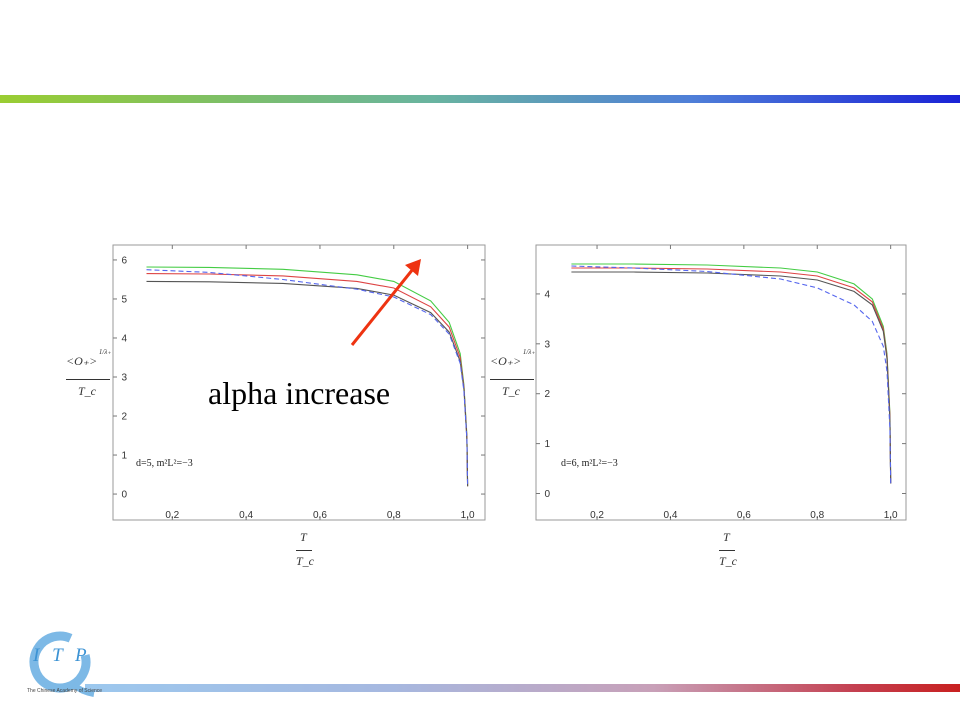 This screenshot has height=720, width=960. Describe the element at coordinates (62, 655) in the screenshot. I see `logo-text: I T P` at that location.